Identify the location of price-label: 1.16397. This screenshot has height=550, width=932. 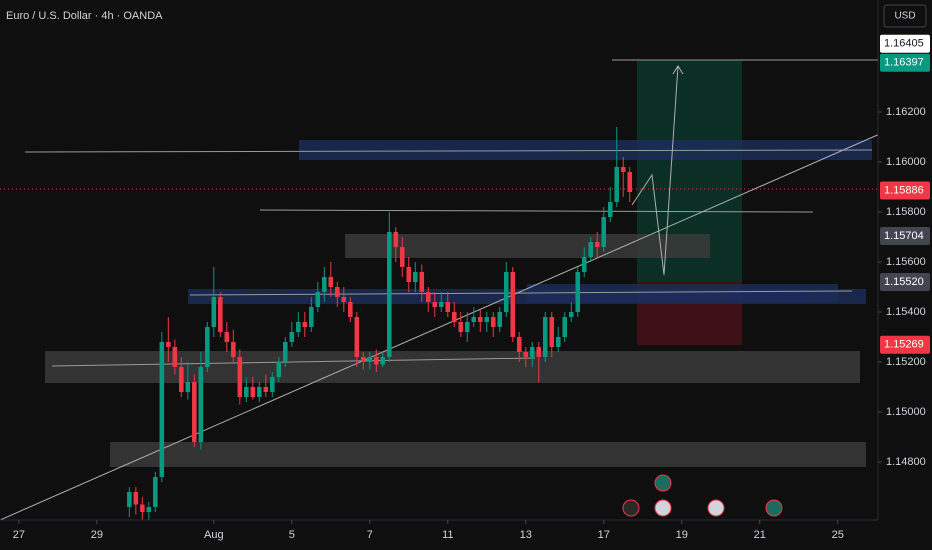
(904, 63).